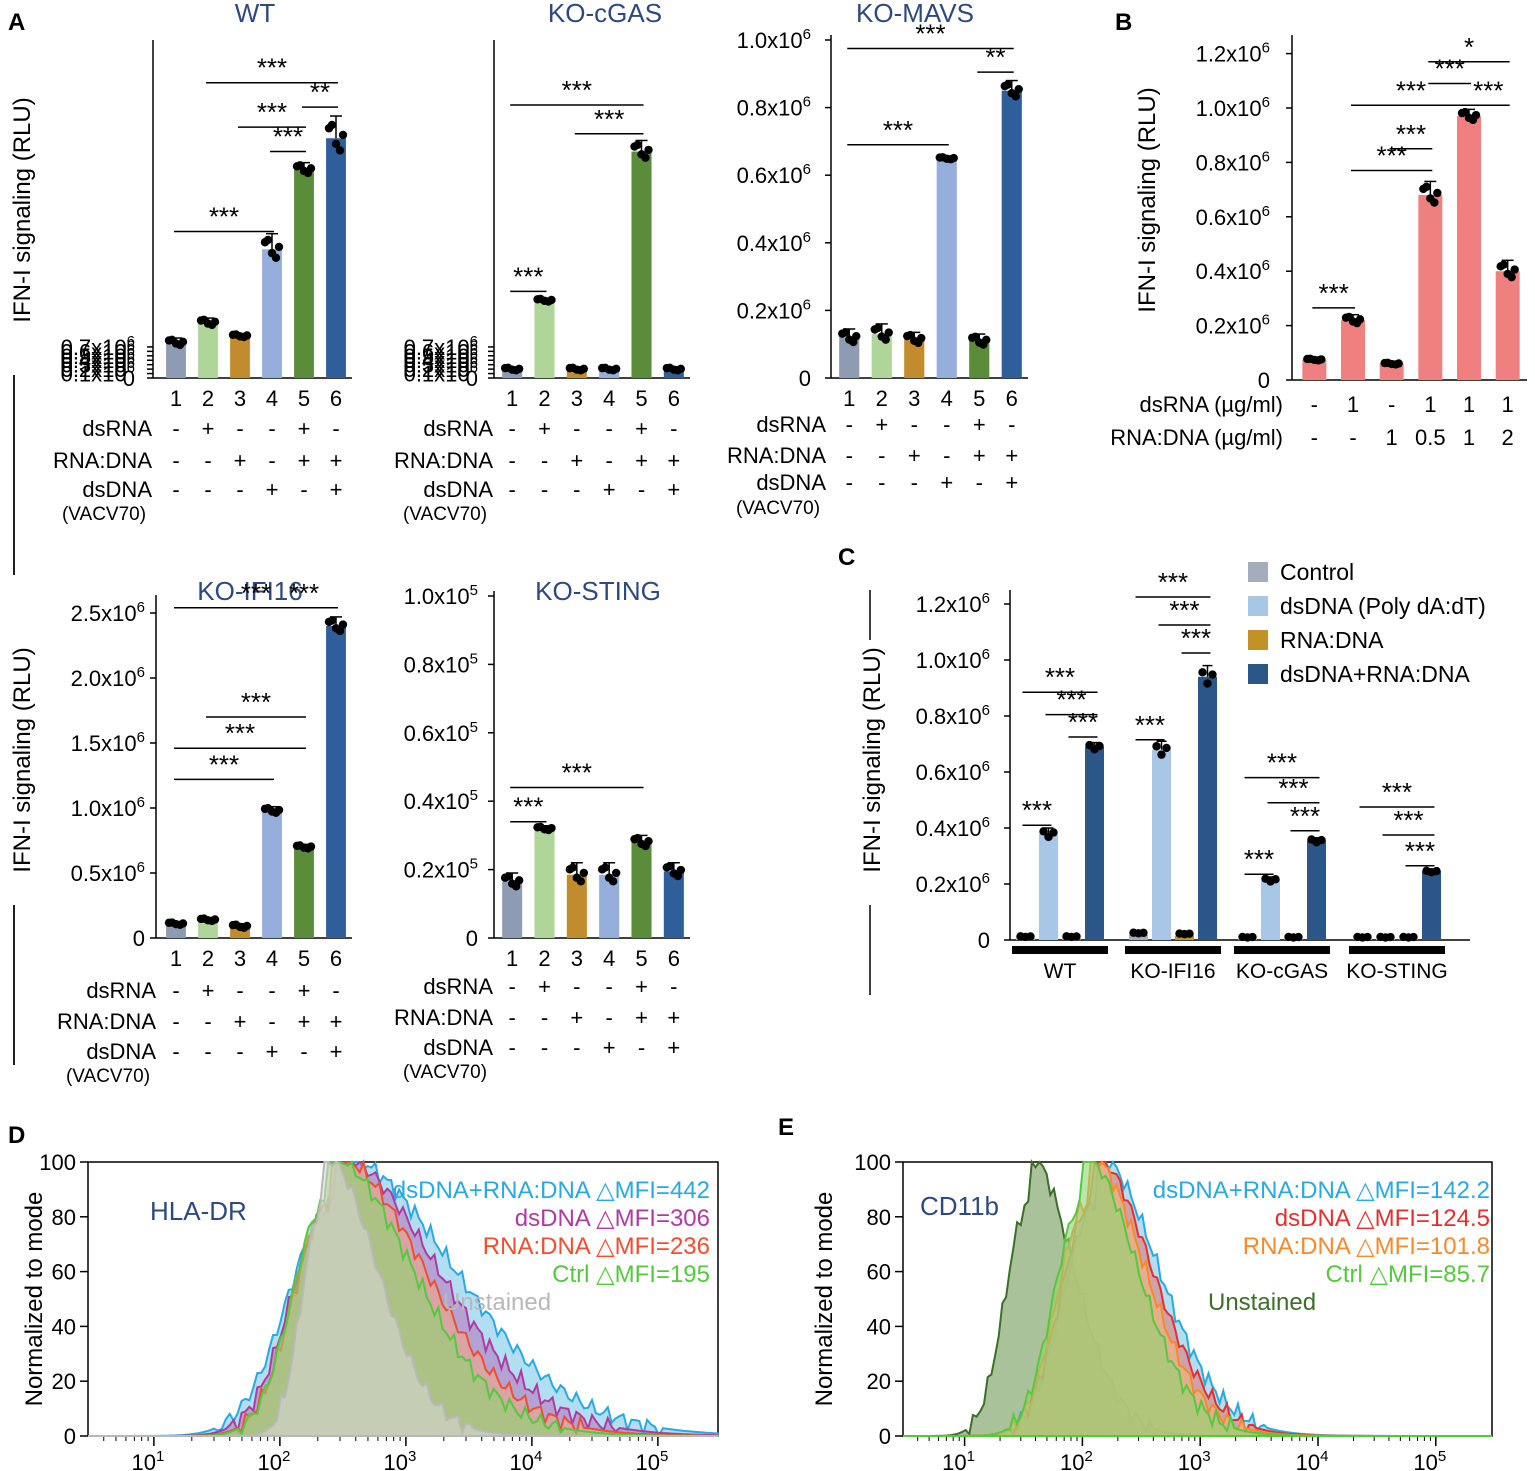 The image size is (1535, 1471). Describe the element at coordinates (824, 1299) in the screenshot. I see `ylabel-e: Normalized to mode` at that location.